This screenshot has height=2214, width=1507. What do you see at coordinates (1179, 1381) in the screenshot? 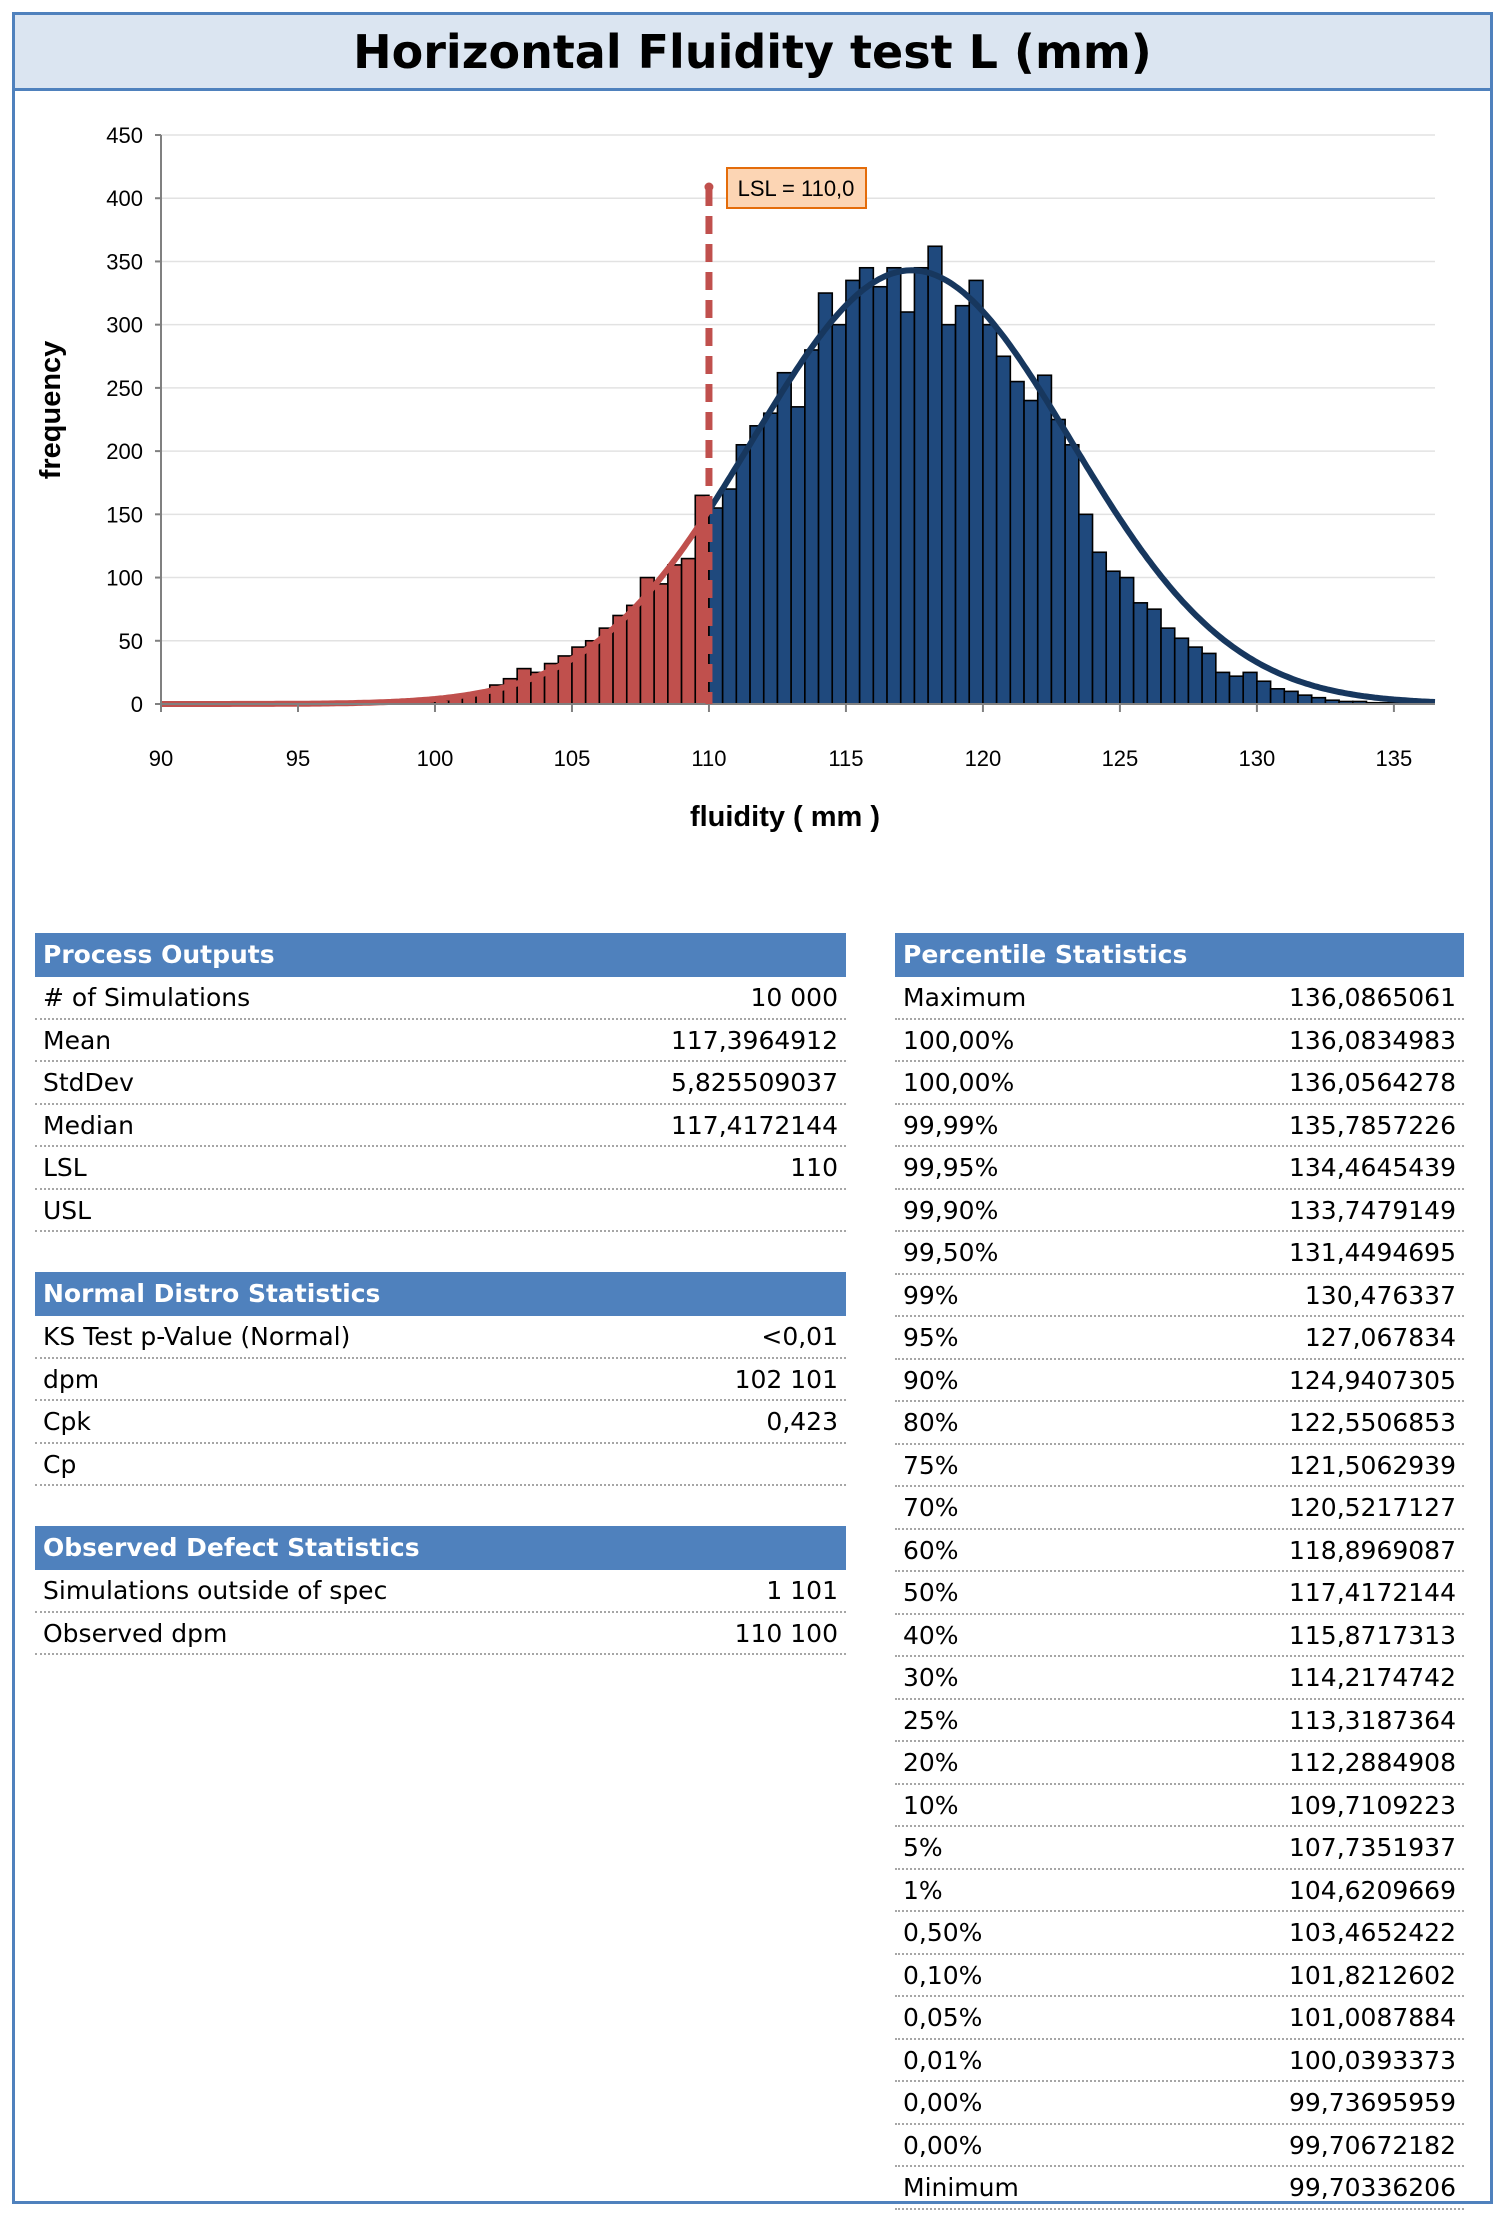
I see `table-row: 90% 124,9407305` at bounding box center [1179, 1381].